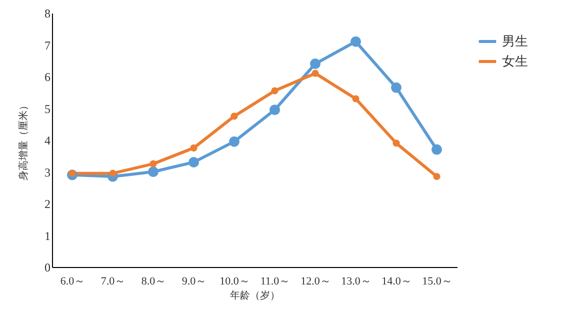  What do you see at coordinates (24, 140) in the screenshot?
I see `y-axis-title: 身高增量（厘米）` at bounding box center [24, 140].